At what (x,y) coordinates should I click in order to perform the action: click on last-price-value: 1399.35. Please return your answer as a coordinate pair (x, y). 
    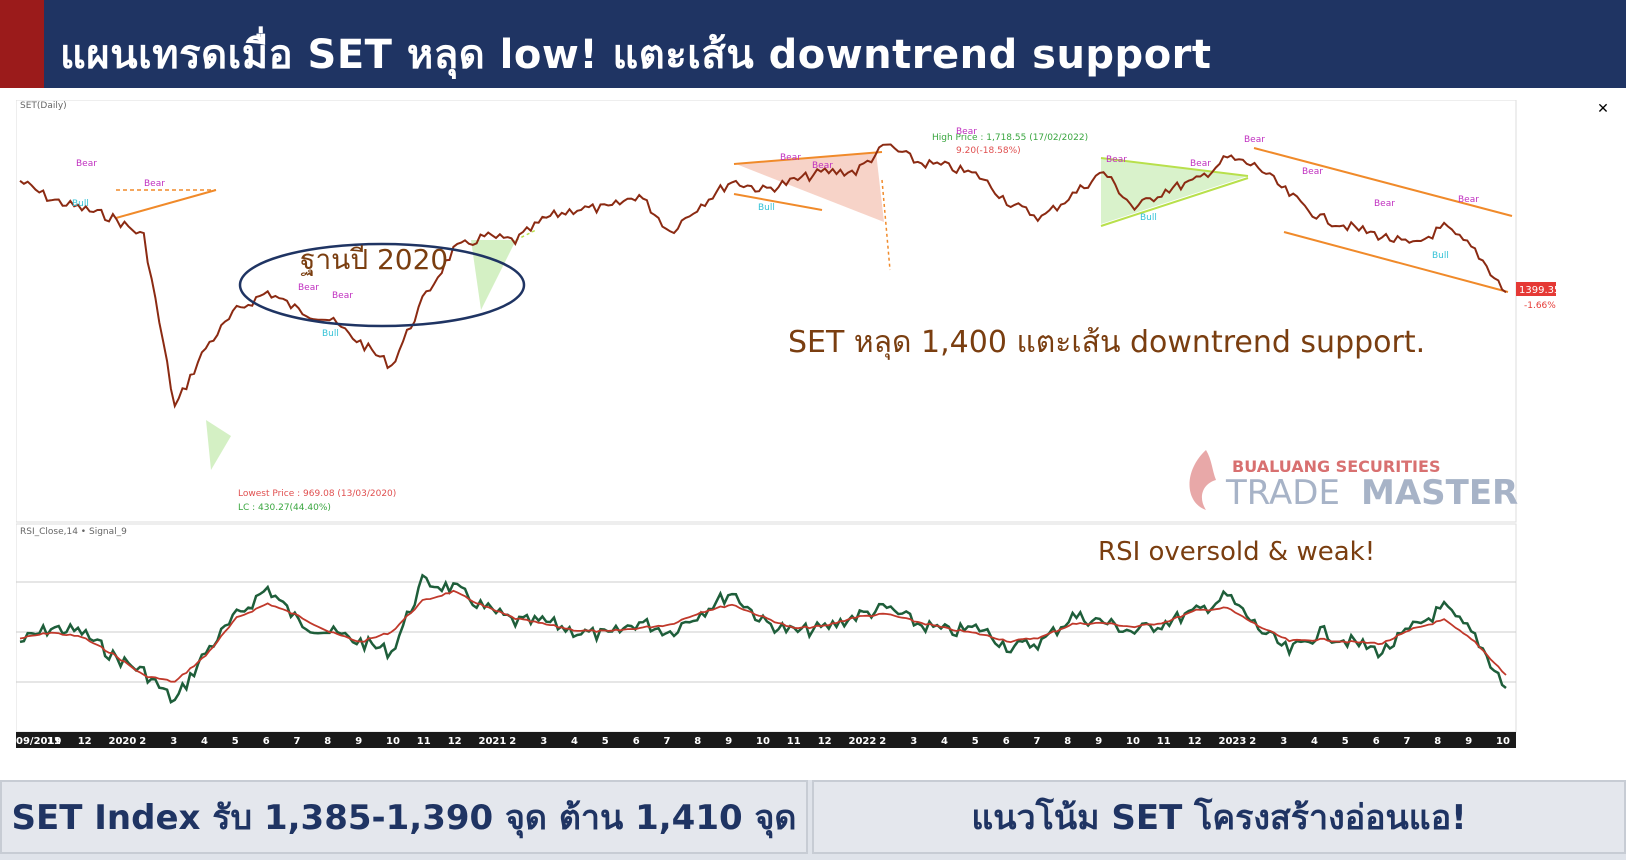
    Looking at the image, I should click on (1539, 290).